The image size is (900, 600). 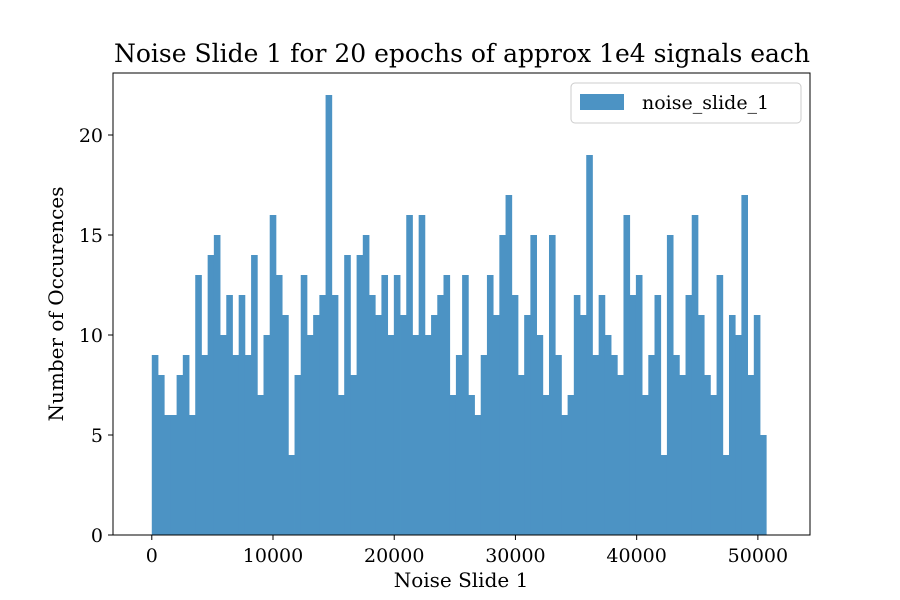 I want to click on y-tick-label: 15, so click(x=91, y=236).